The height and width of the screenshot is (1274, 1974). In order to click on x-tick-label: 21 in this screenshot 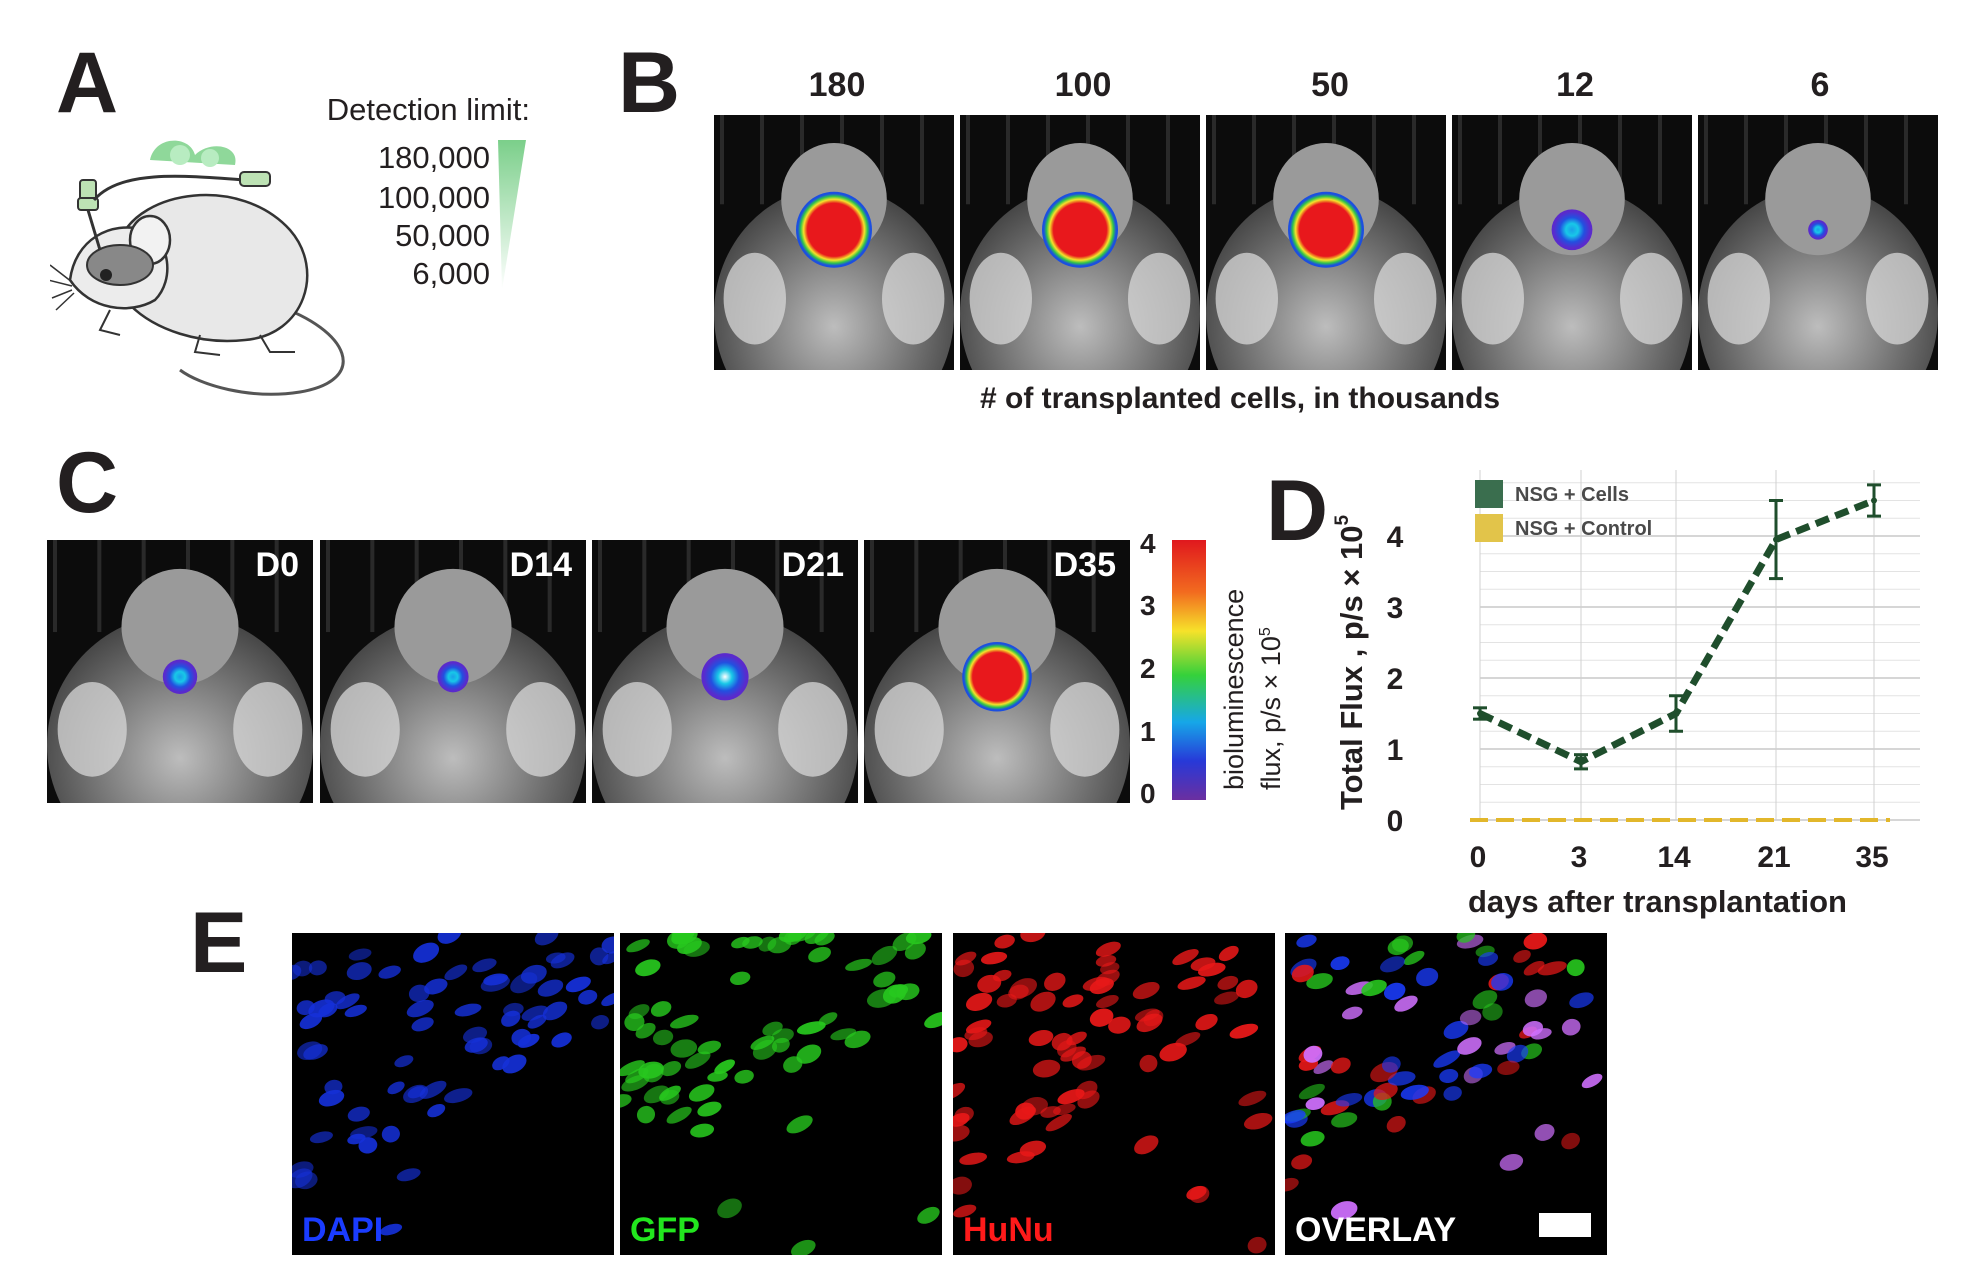, I will do `click(1773, 857)`.